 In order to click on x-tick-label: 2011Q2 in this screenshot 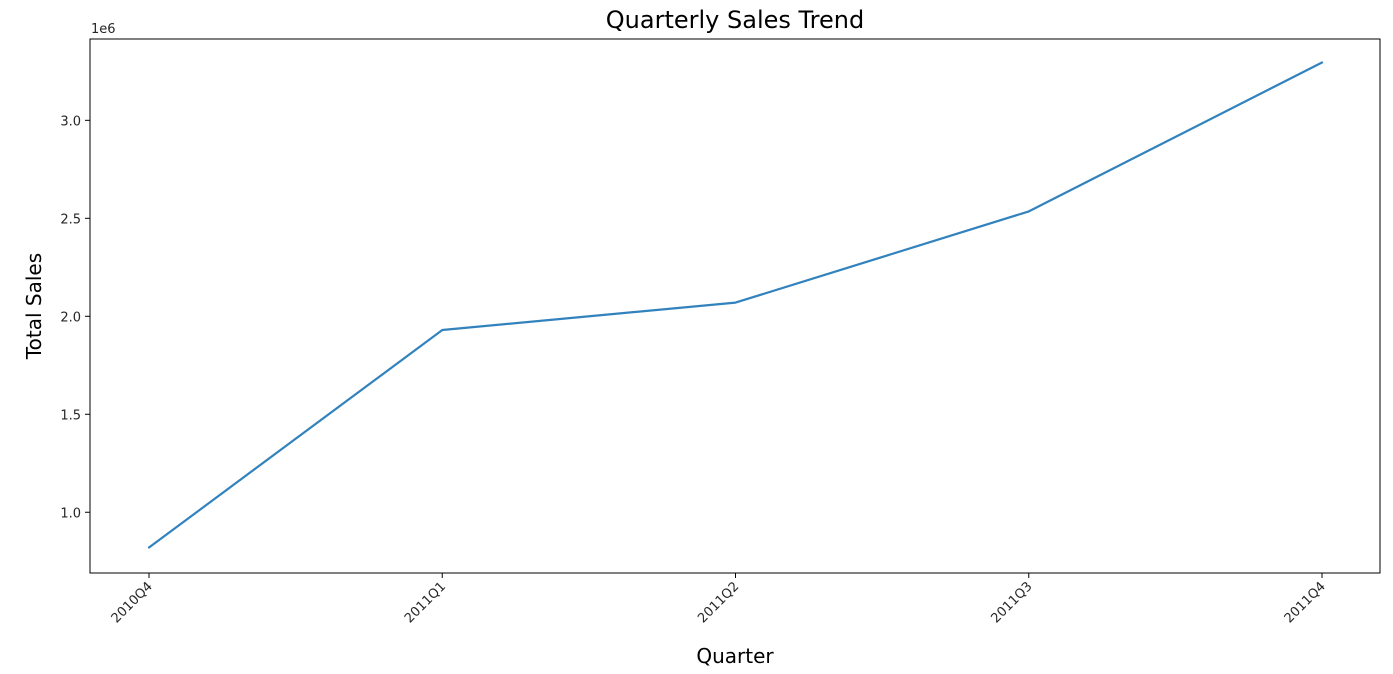, I will do `click(718, 602)`.